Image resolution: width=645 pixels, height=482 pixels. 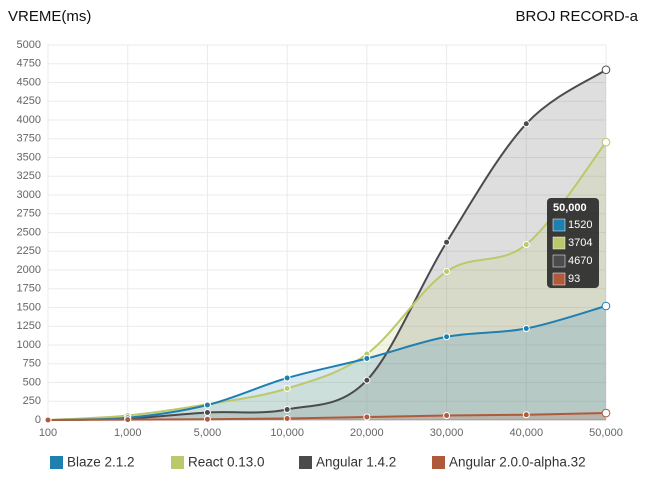 I want to click on y-tick-label: 5000, so click(x=29, y=45).